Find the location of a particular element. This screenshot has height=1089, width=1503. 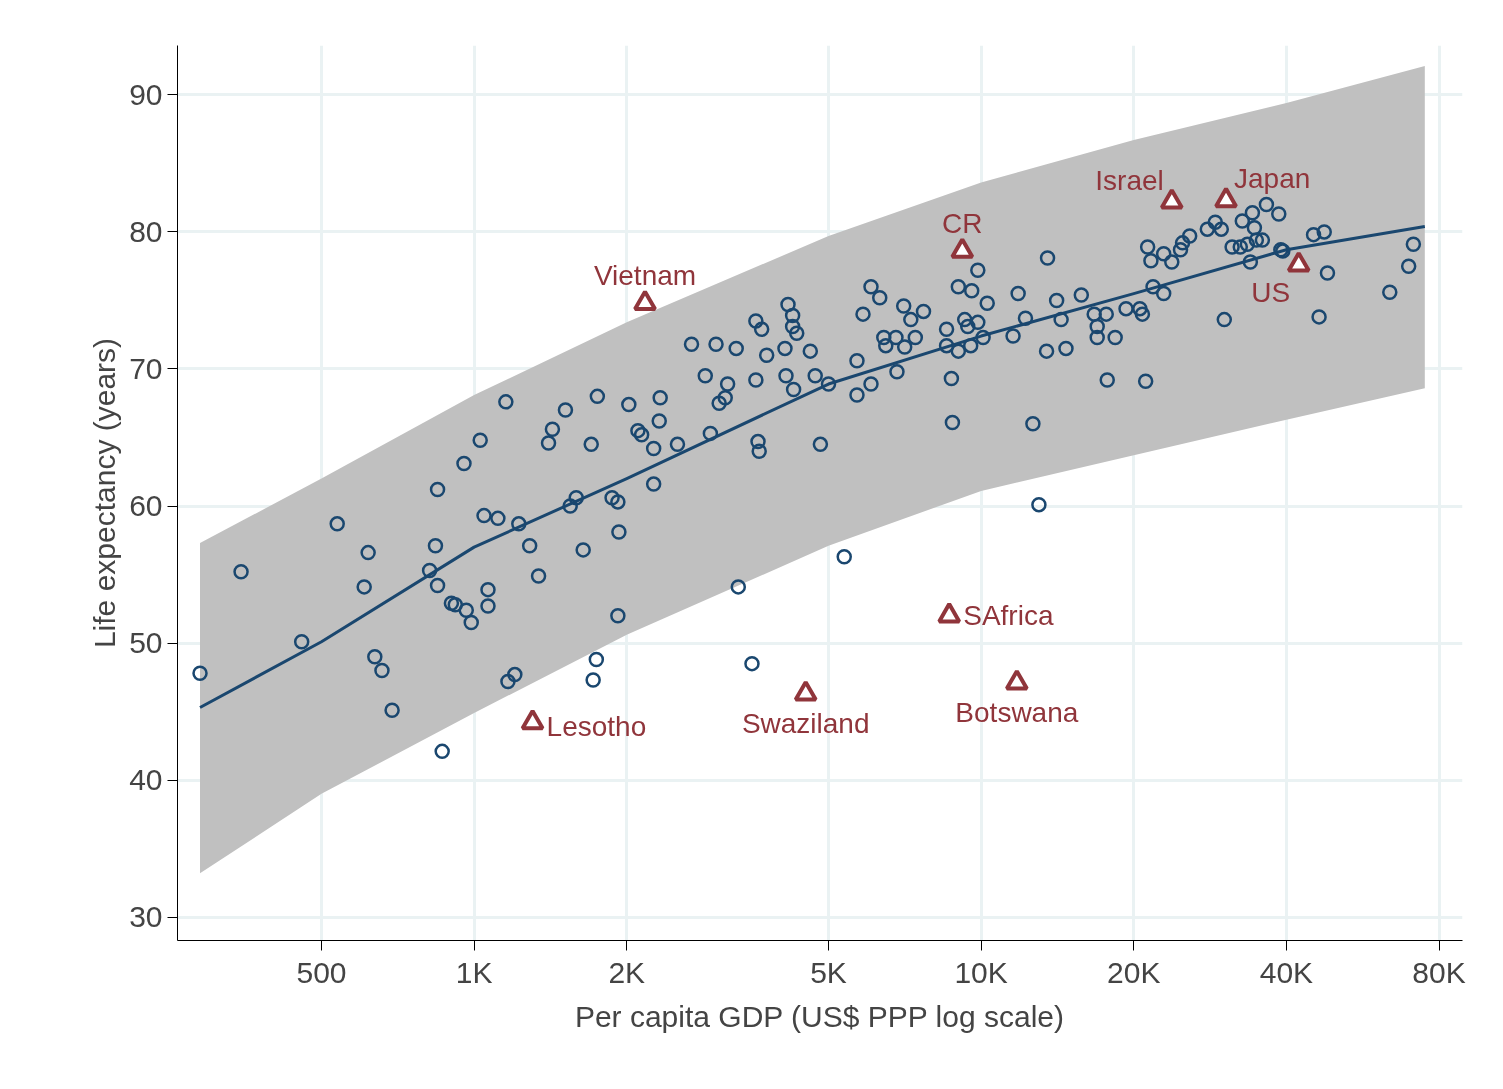

y-tick-label: 80 is located at coordinates (146, 231).